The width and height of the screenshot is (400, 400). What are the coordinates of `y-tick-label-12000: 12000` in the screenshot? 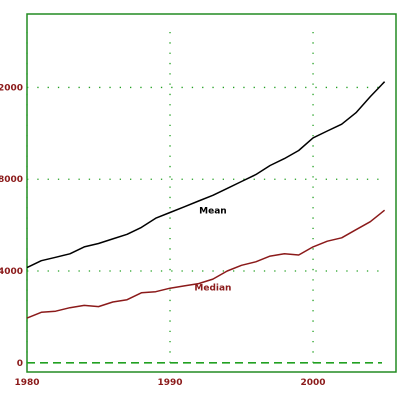 It's located at (11, 88).